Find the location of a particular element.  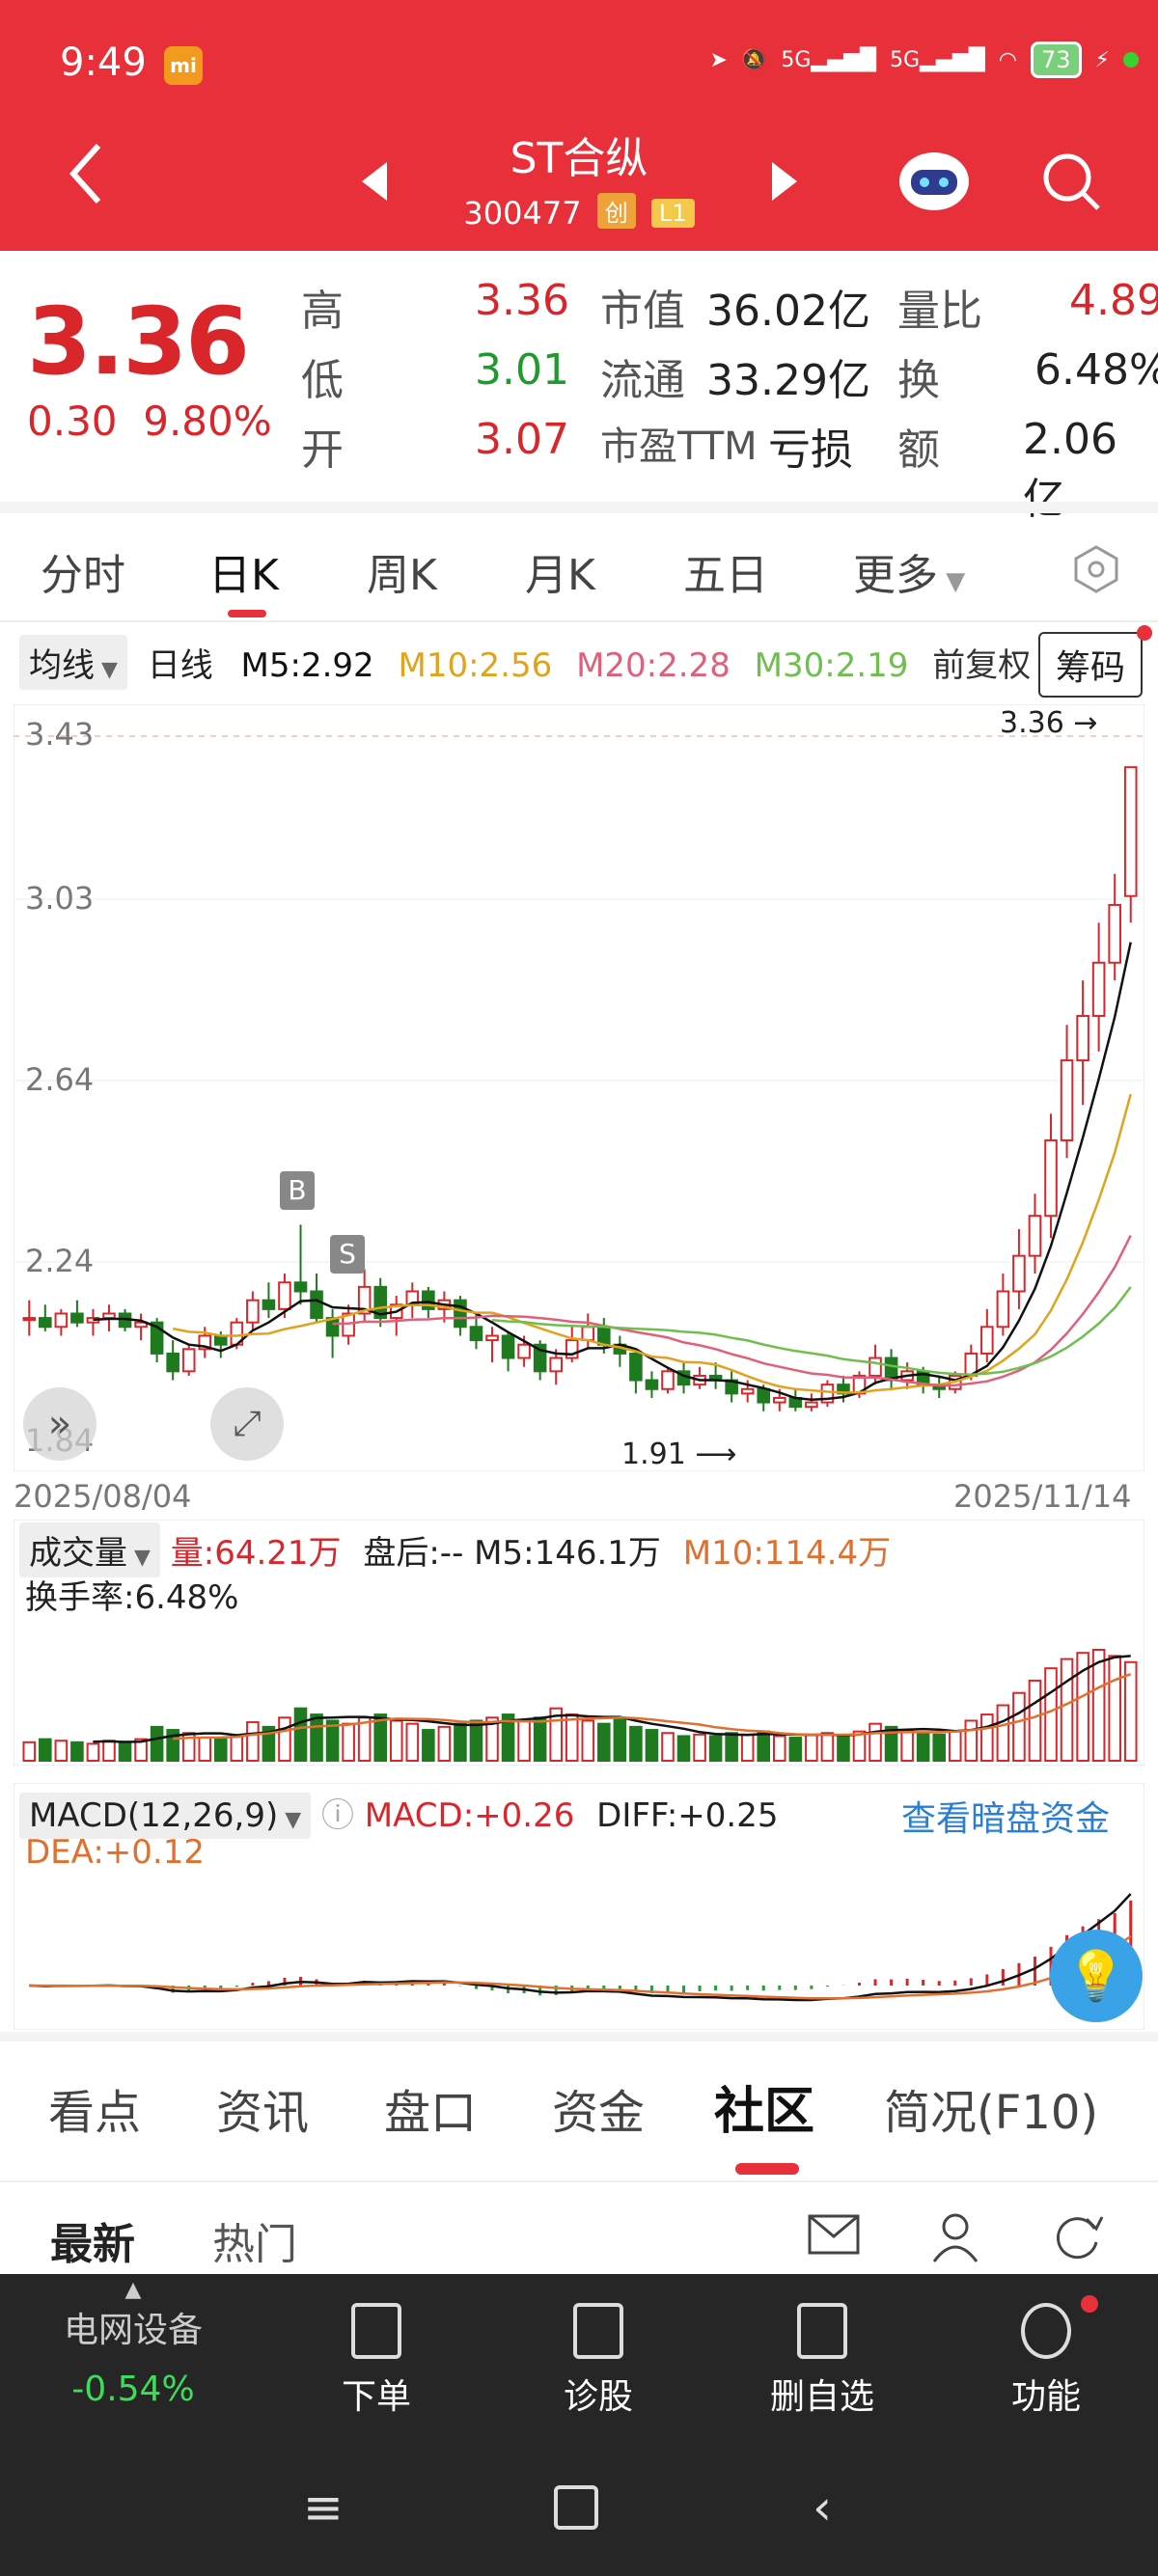

subtab-hot: 热门 is located at coordinates (254, 2245).